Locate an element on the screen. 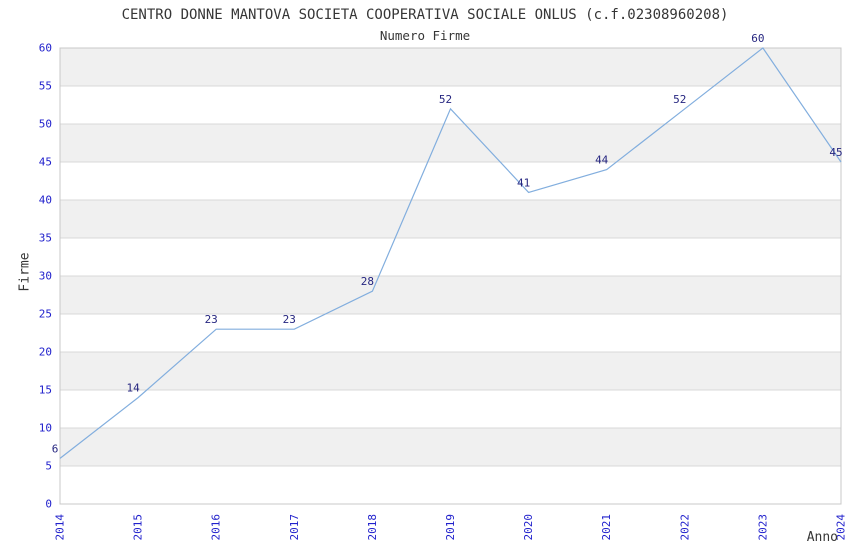 The width and height of the screenshot is (850, 550). x-axis-label: Anno is located at coordinates (822, 537).